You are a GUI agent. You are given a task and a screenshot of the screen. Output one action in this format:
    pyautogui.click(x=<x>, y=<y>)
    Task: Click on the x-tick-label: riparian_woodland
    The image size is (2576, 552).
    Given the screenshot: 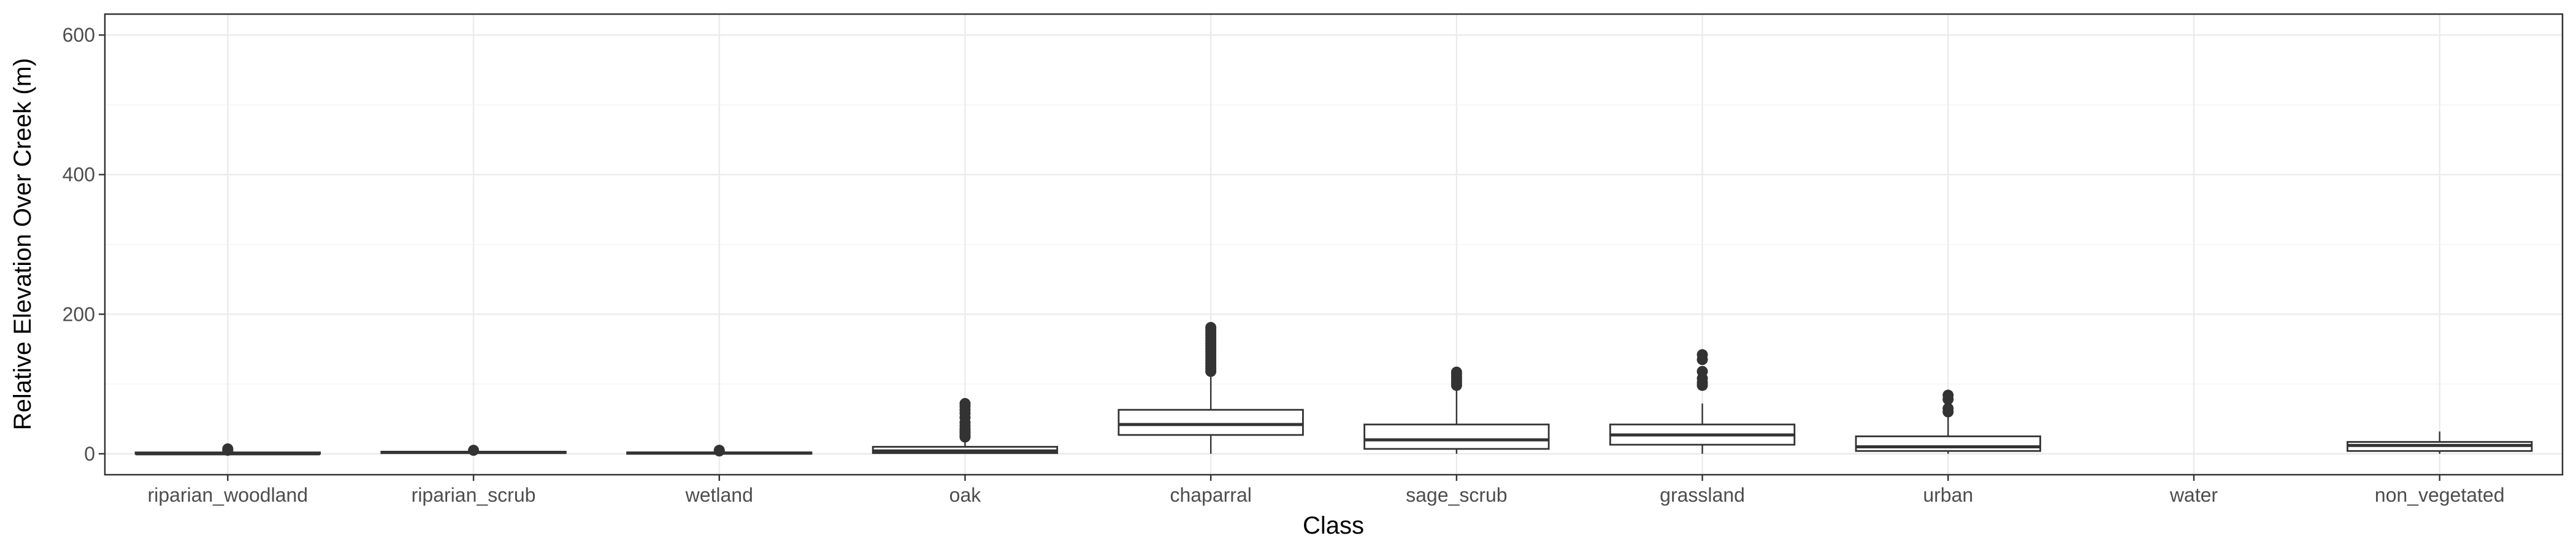 What is the action you would take?
    pyautogui.click(x=228, y=495)
    